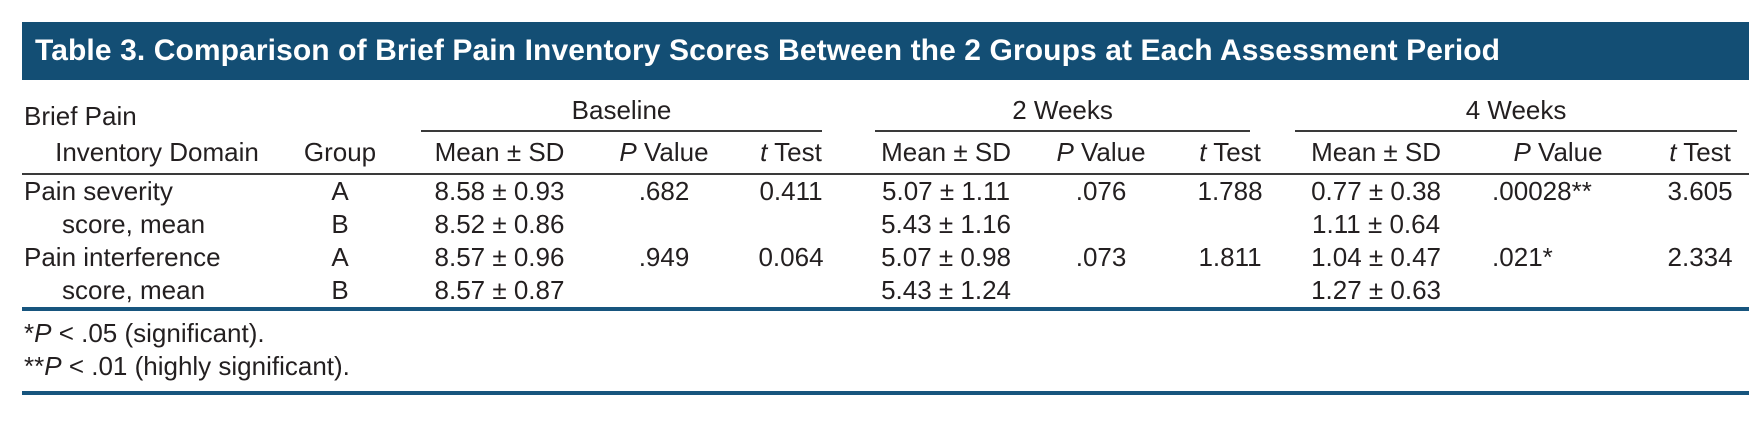 This screenshot has width=1749, height=444. Describe the element at coordinates (187, 366) in the screenshot. I see `footnote: **P < .01 (highly significant).` at that location.